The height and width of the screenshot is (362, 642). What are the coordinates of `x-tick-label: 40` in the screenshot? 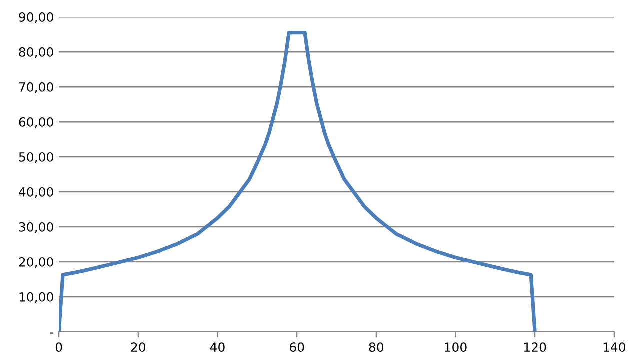 It's located at (217, 347).